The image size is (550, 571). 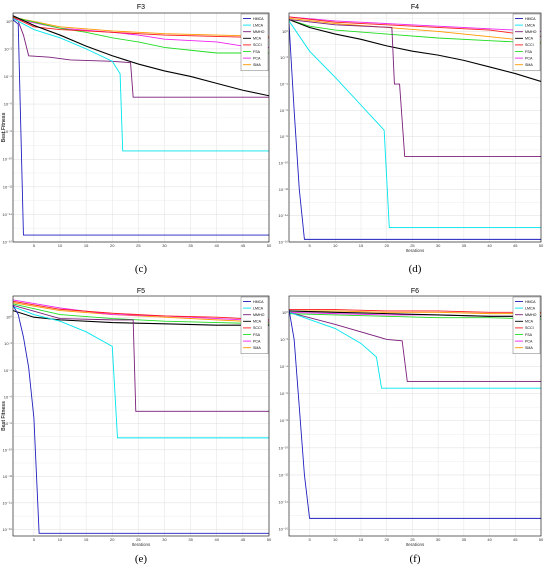 I want to click on y-tick-label: 10⁻¹², so click(x=284, y=474).